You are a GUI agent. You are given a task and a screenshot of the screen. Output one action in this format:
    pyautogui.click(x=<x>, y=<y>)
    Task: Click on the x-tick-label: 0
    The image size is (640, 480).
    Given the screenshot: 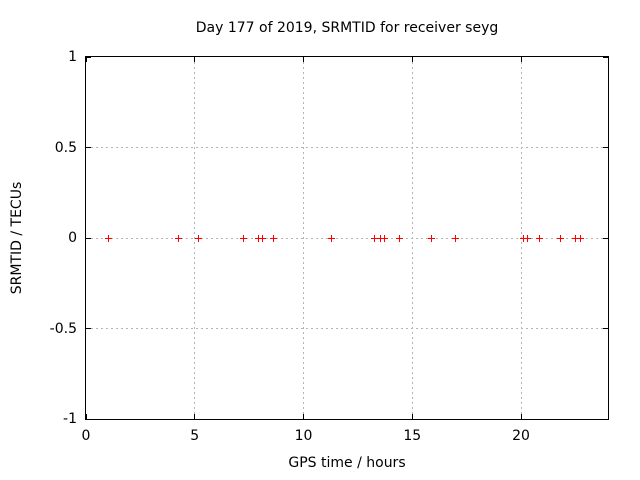 What is the action you would take?
    pyautogui.click(x=86, y=436)
    